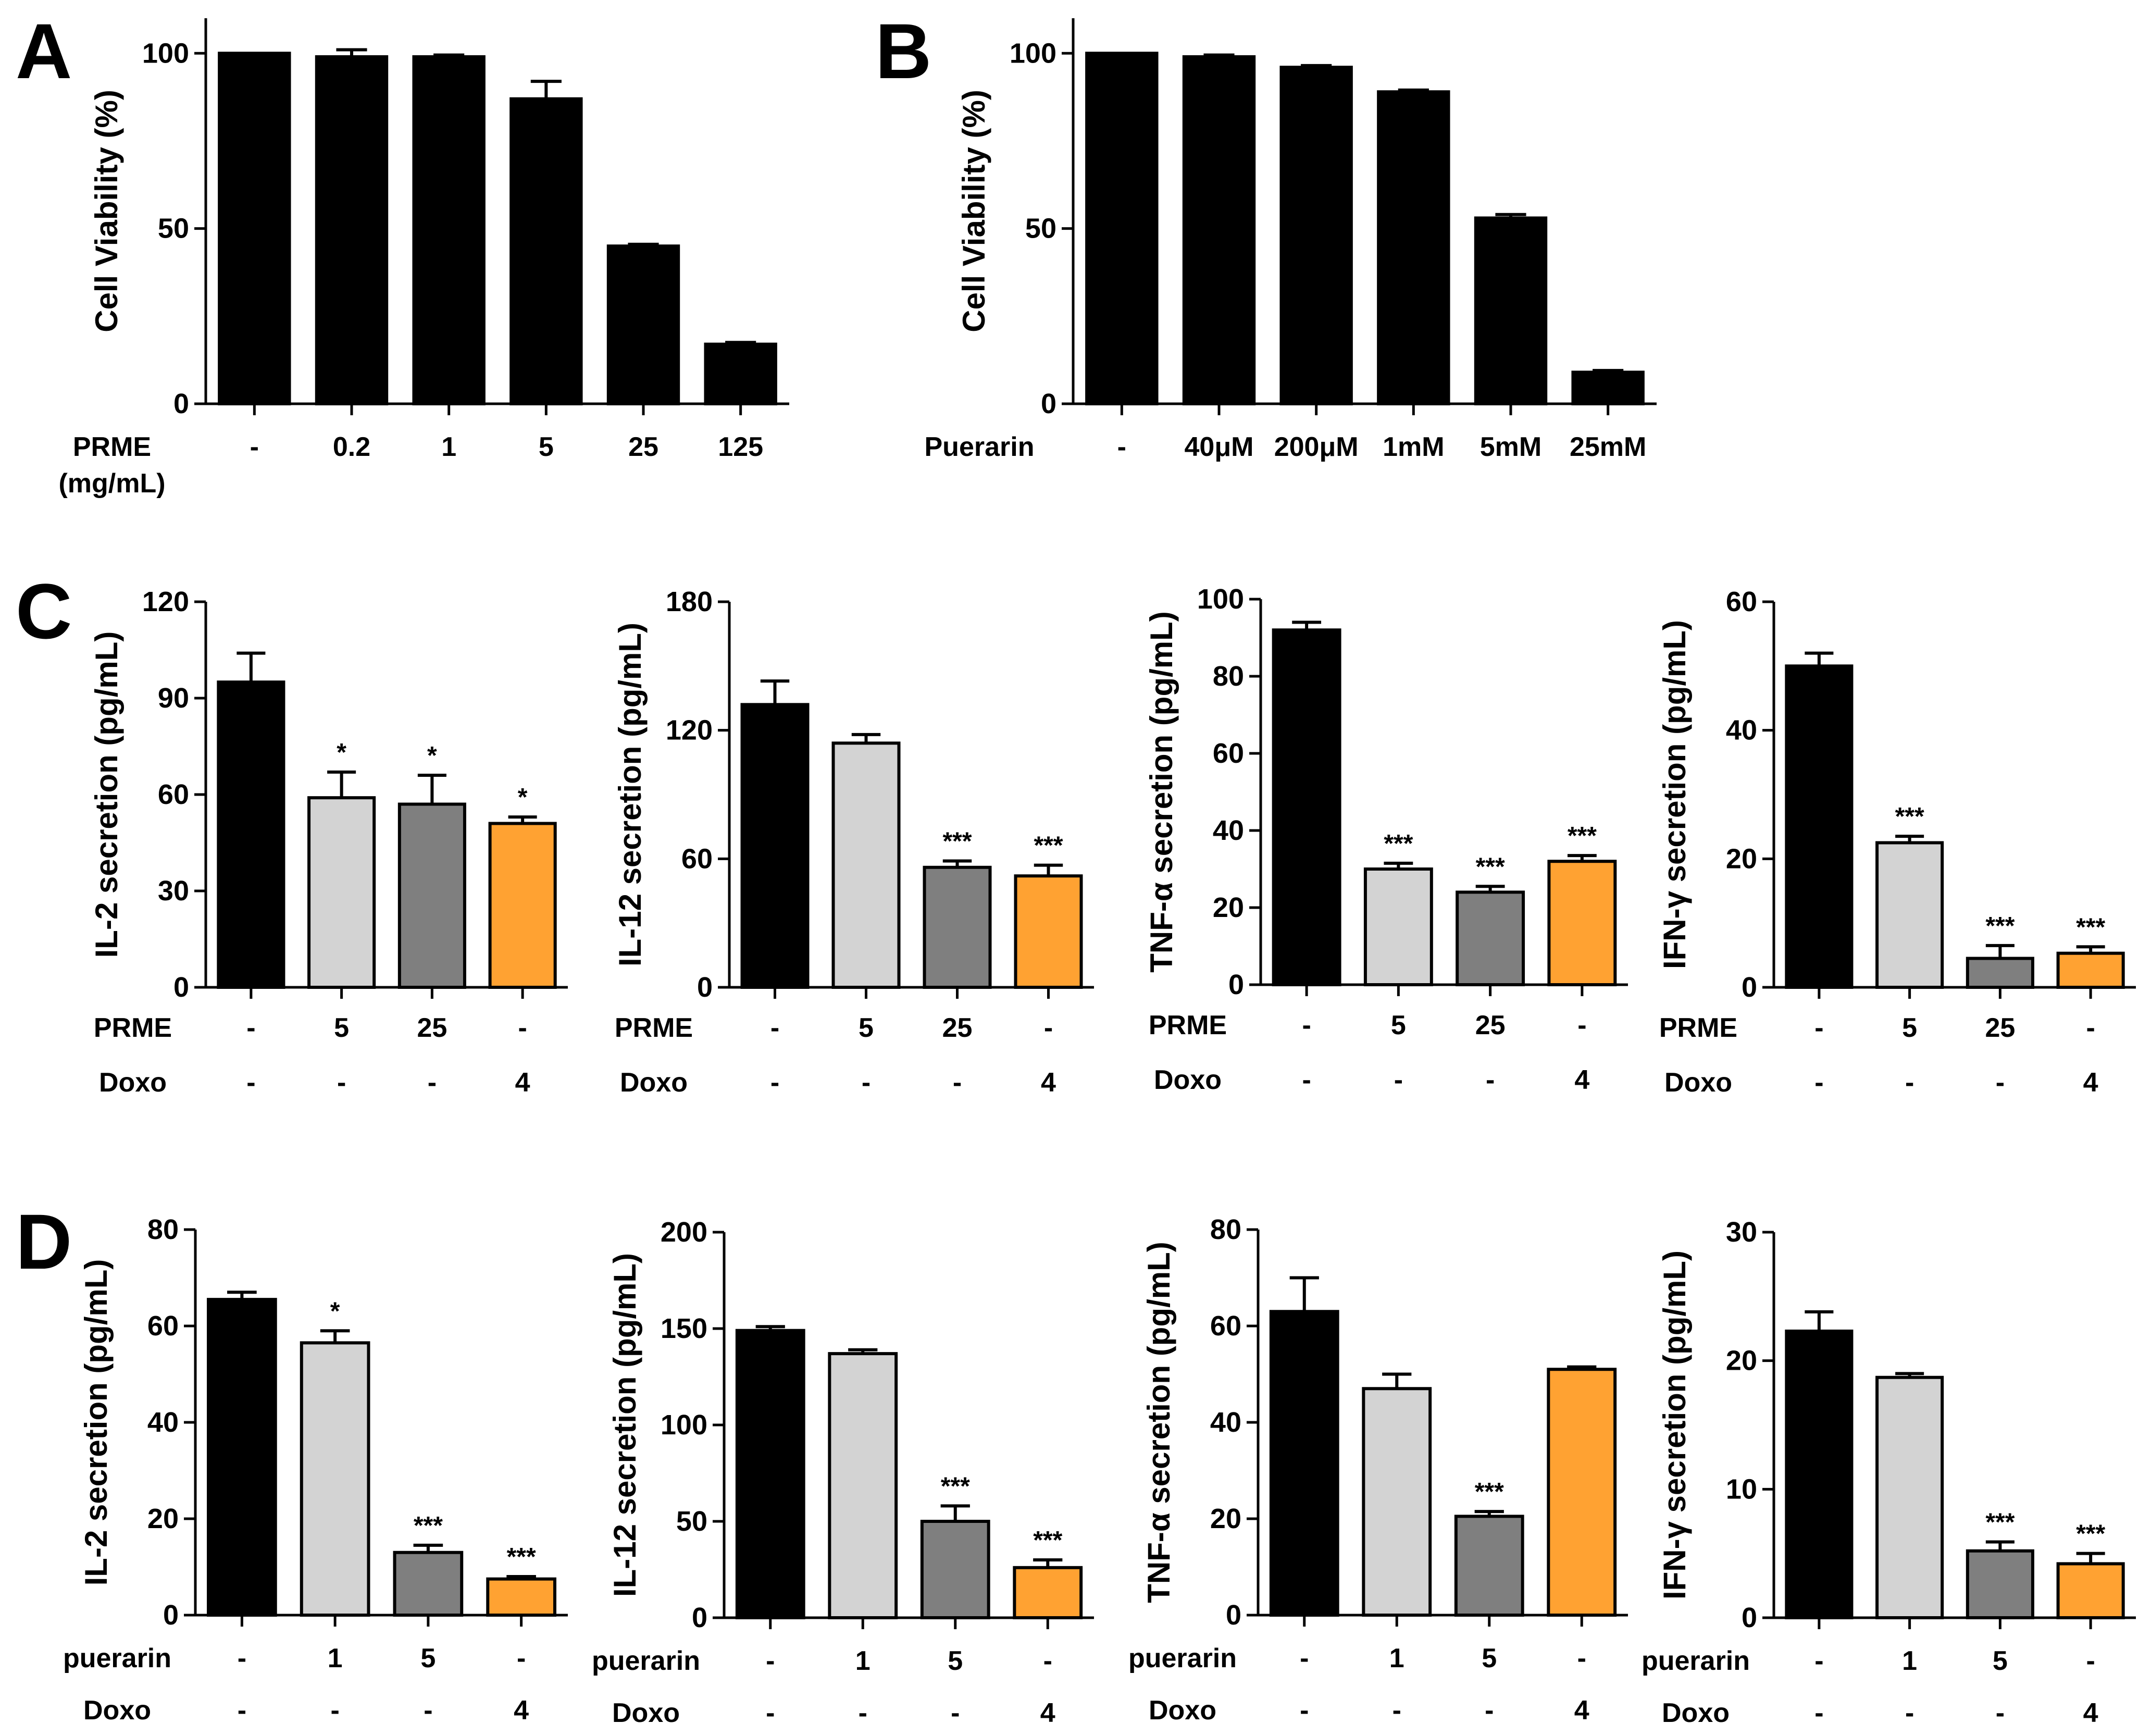  What do you see at coordinates (1225, 1229) in the screenshot?
I see `y-tick-label: 80` at bounding box center [1225, 1229].